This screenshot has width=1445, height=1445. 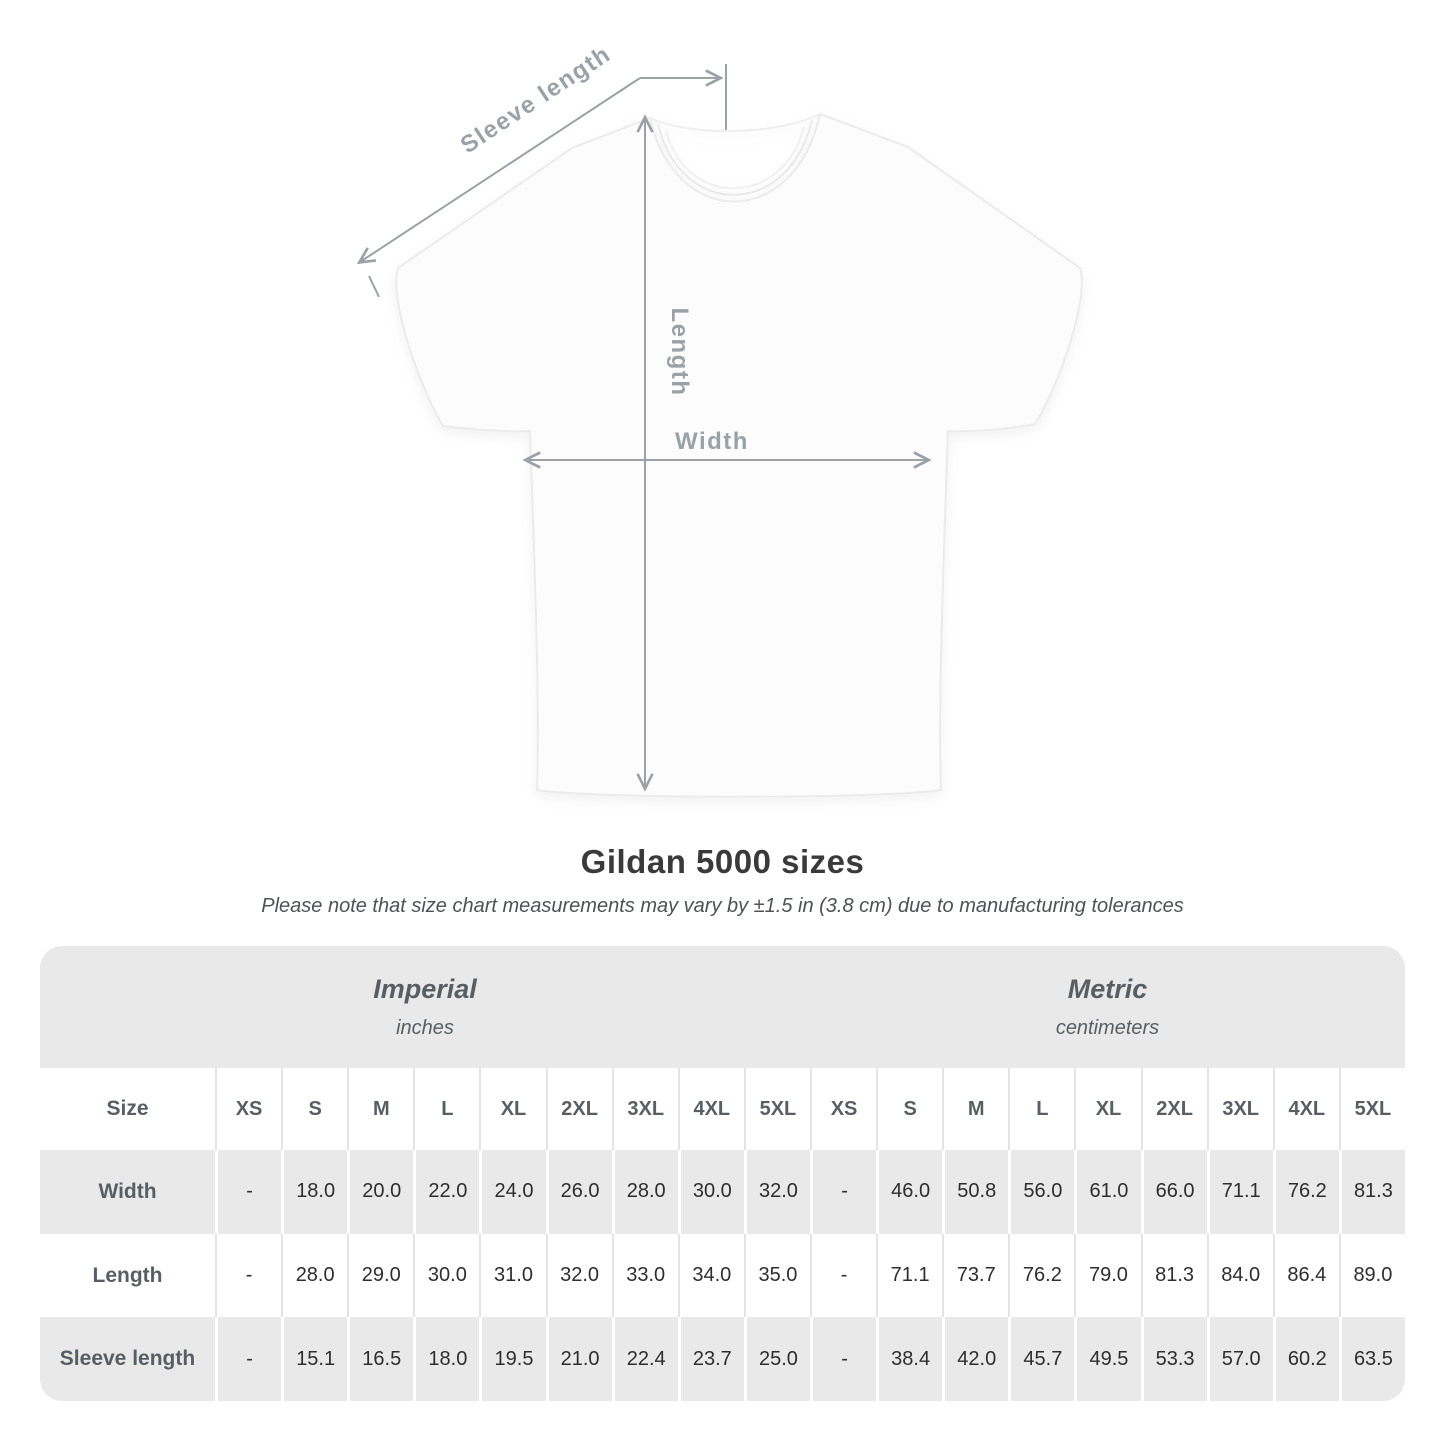 What do you see at coordinates (909, 1109) in the screenshot?
I see `size-header-metric-s: S` at bounding box center [909, 1109].